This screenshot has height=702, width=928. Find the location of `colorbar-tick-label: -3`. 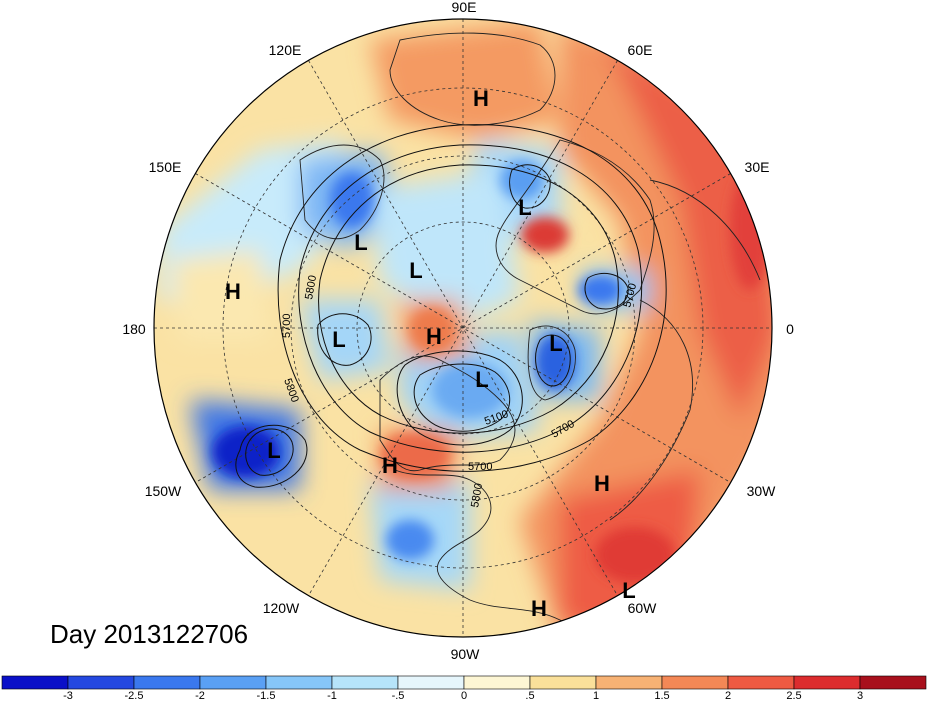

colorbar-tick-label: -3 is located at coordinates (68, 696).